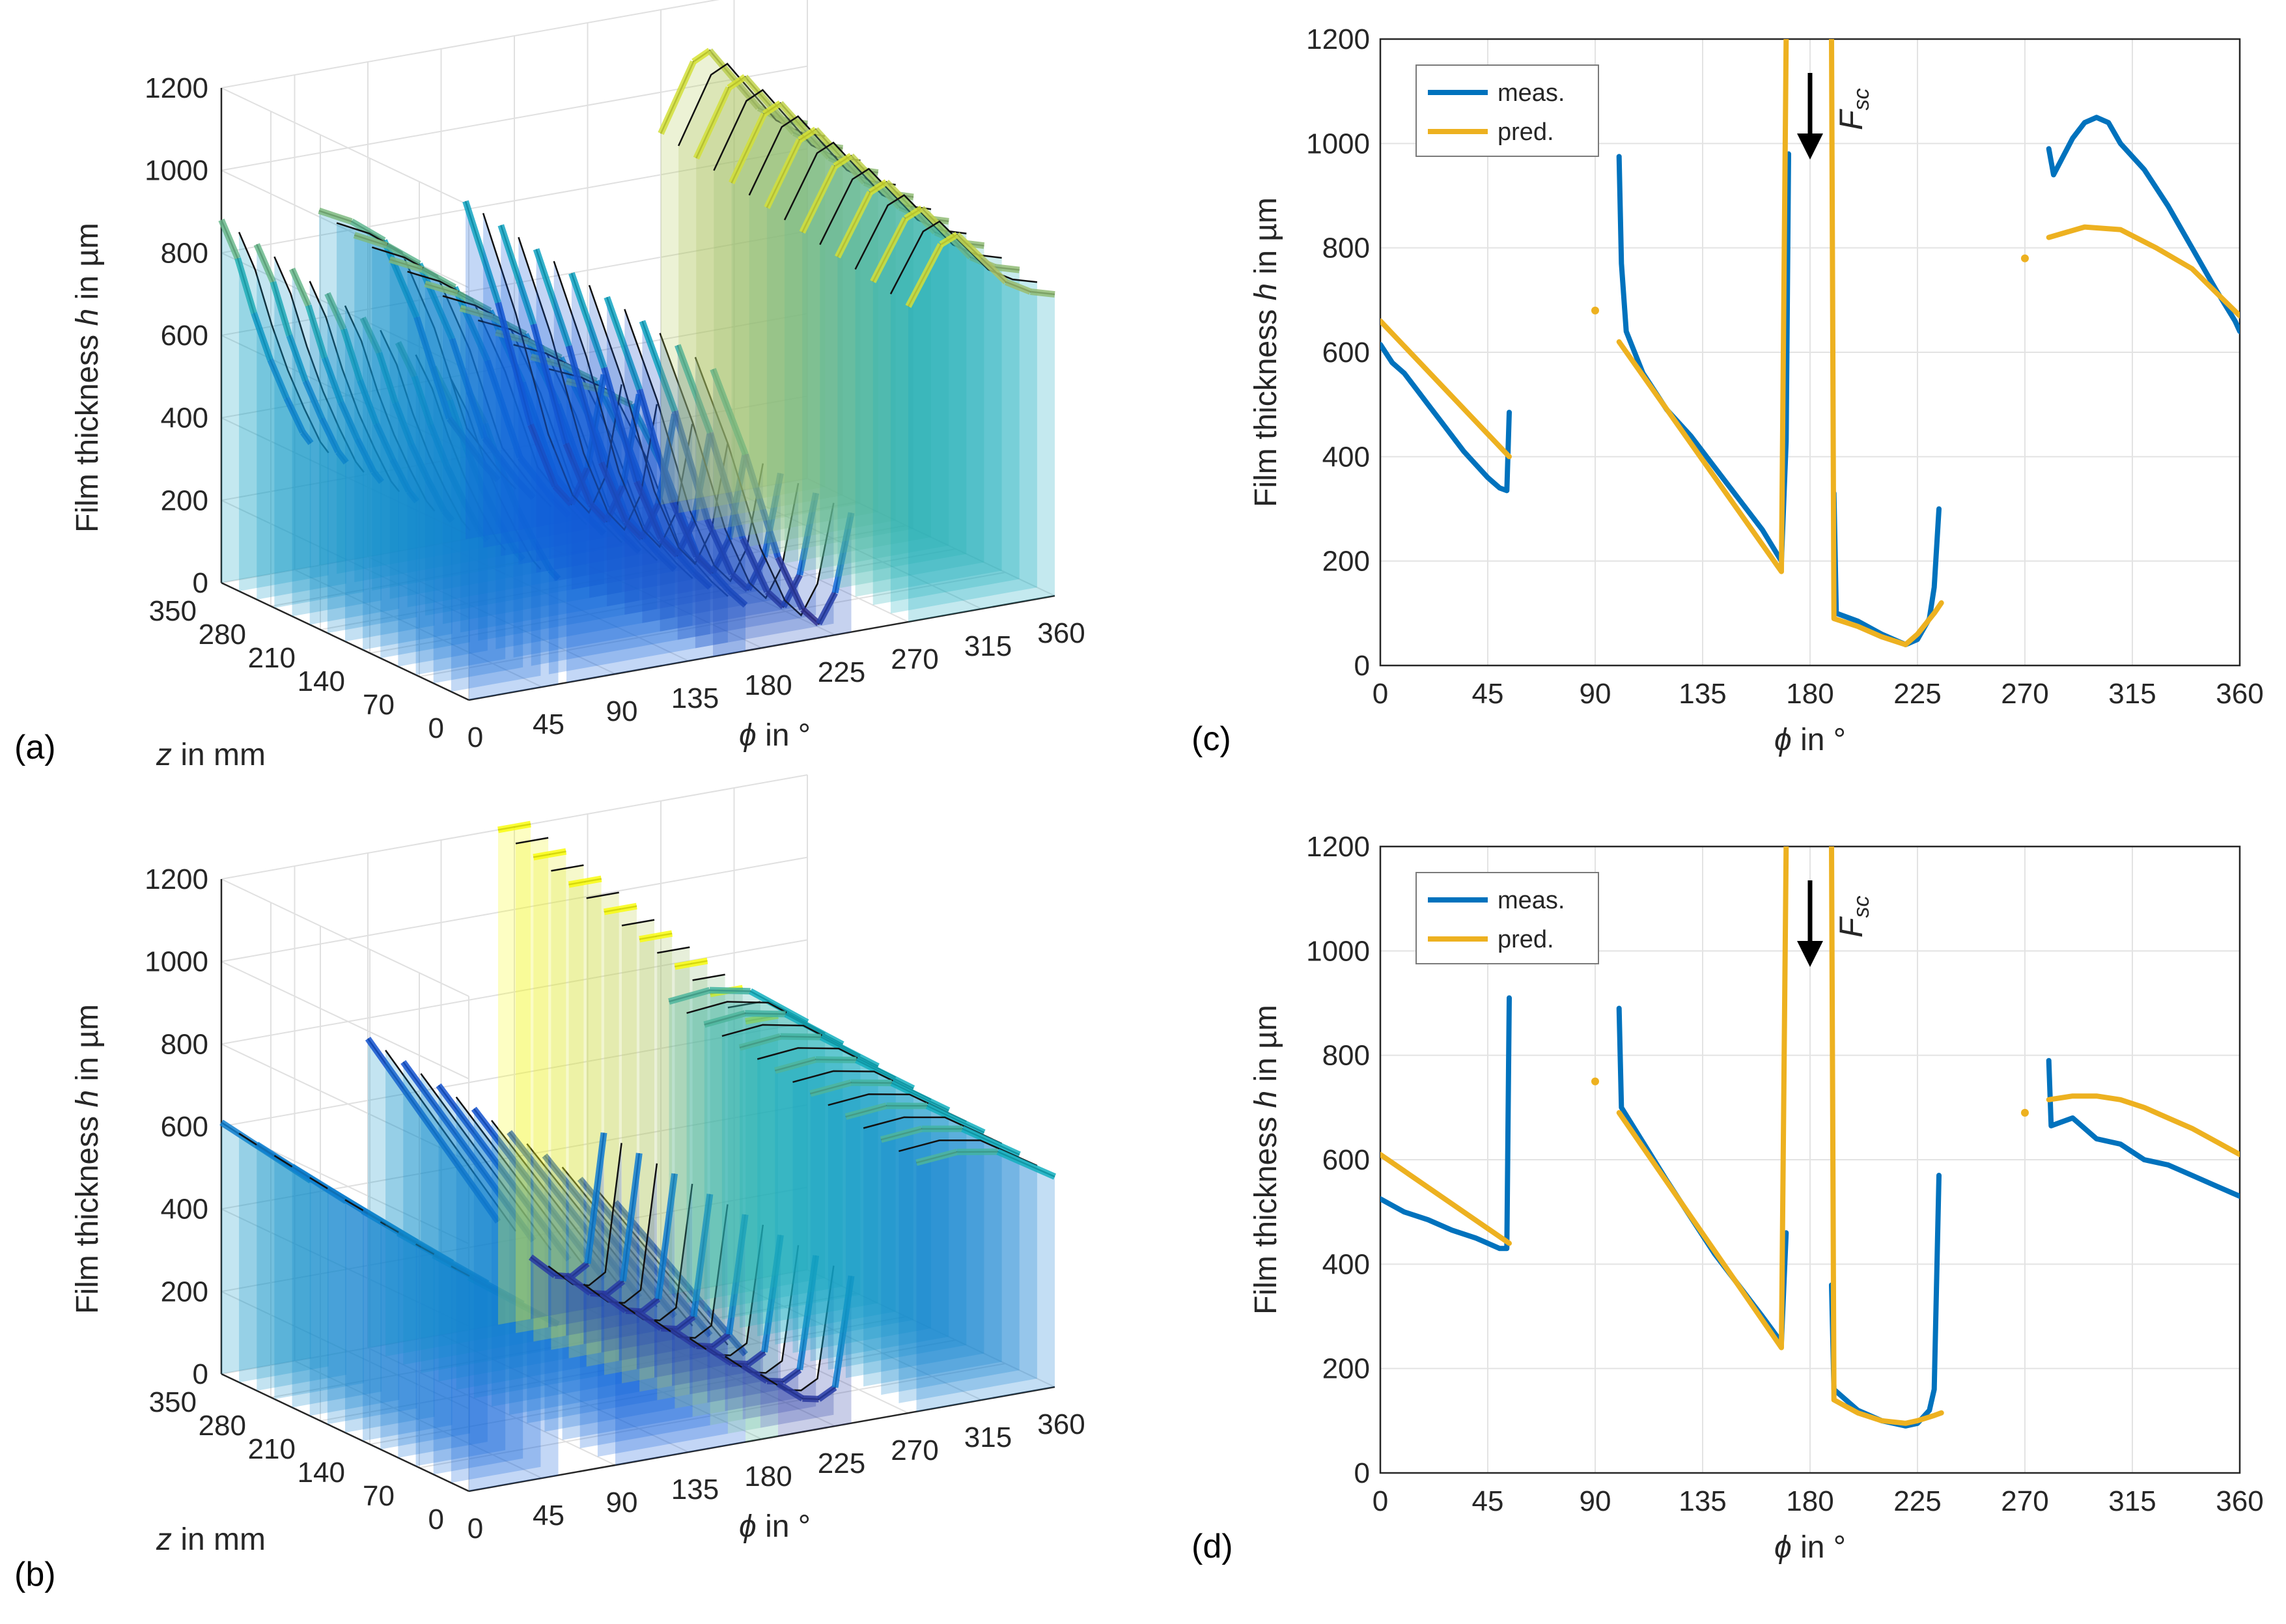  What do you see at coordinates (219, 755) in the screenshot?
I see `z-axis-unit: in mm` at bounding box center [219, 755].